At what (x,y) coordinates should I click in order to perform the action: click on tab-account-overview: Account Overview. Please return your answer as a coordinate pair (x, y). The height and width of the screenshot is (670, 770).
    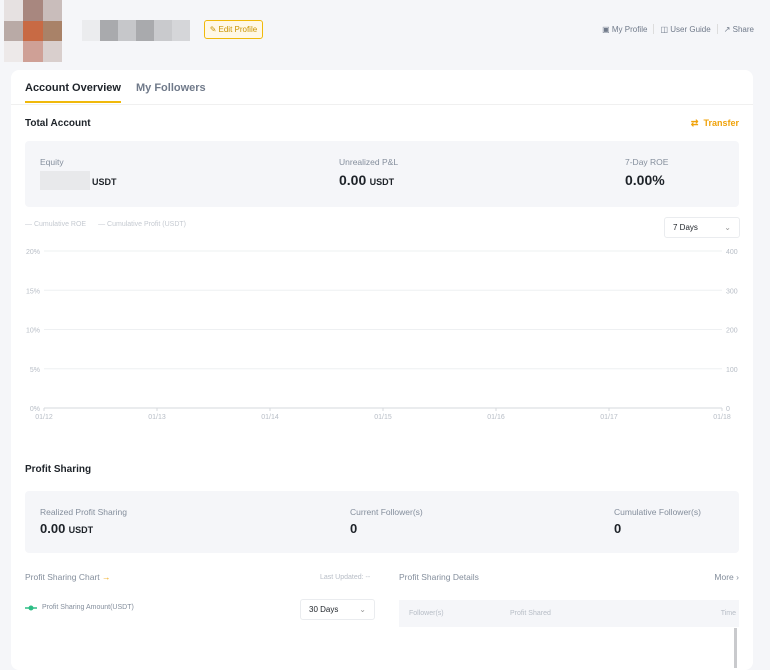
    Looking at the image, I should click on (73, 92).